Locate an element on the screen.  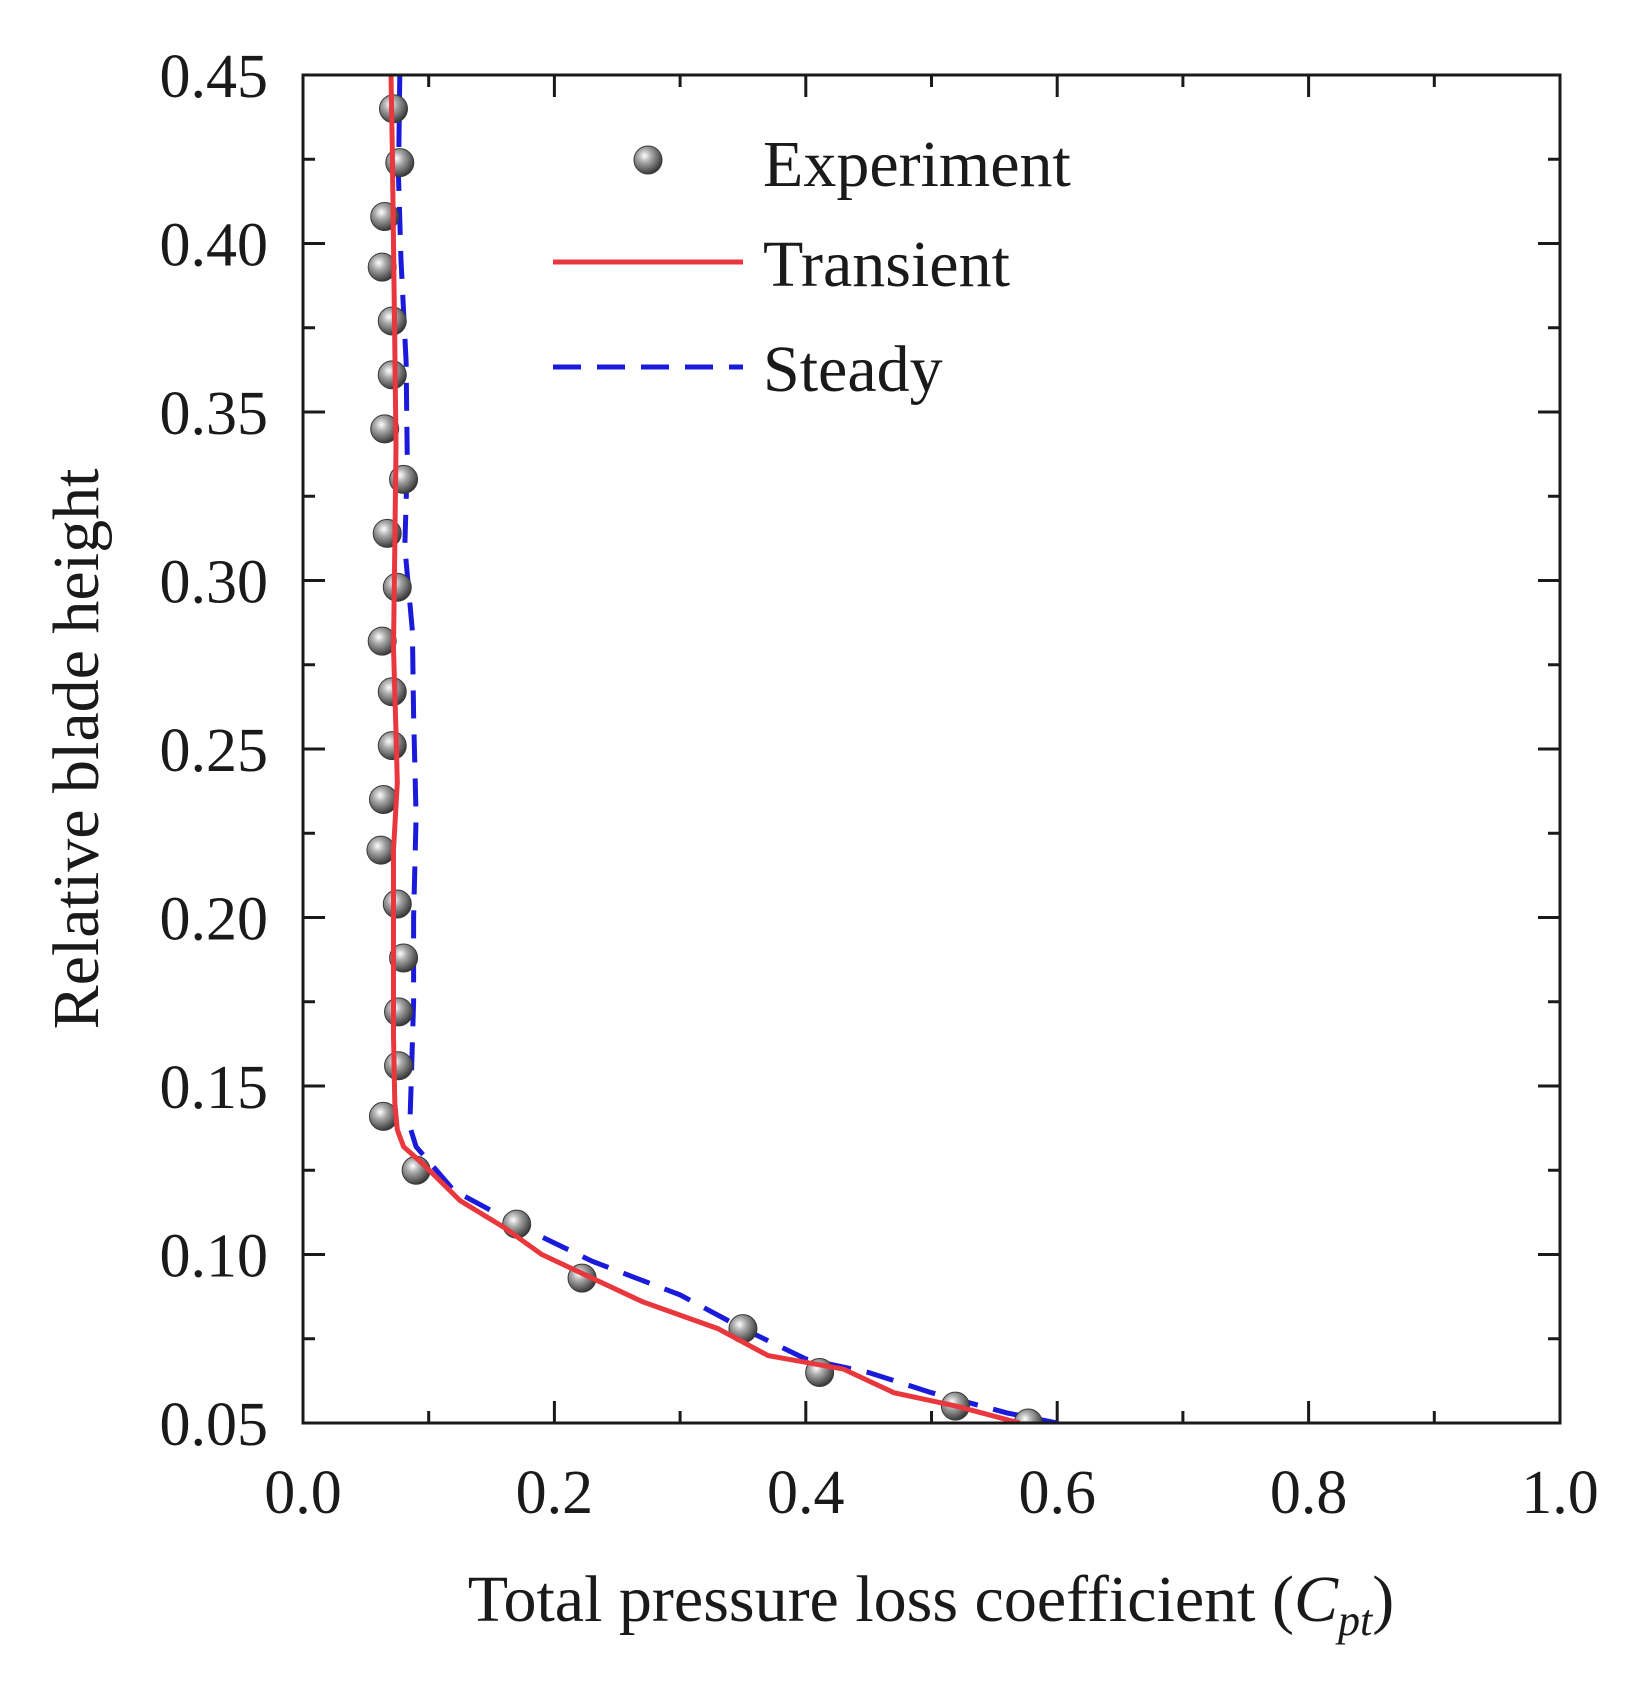
y-axis-label: Relative blade height is located at coordinates (76, 749).